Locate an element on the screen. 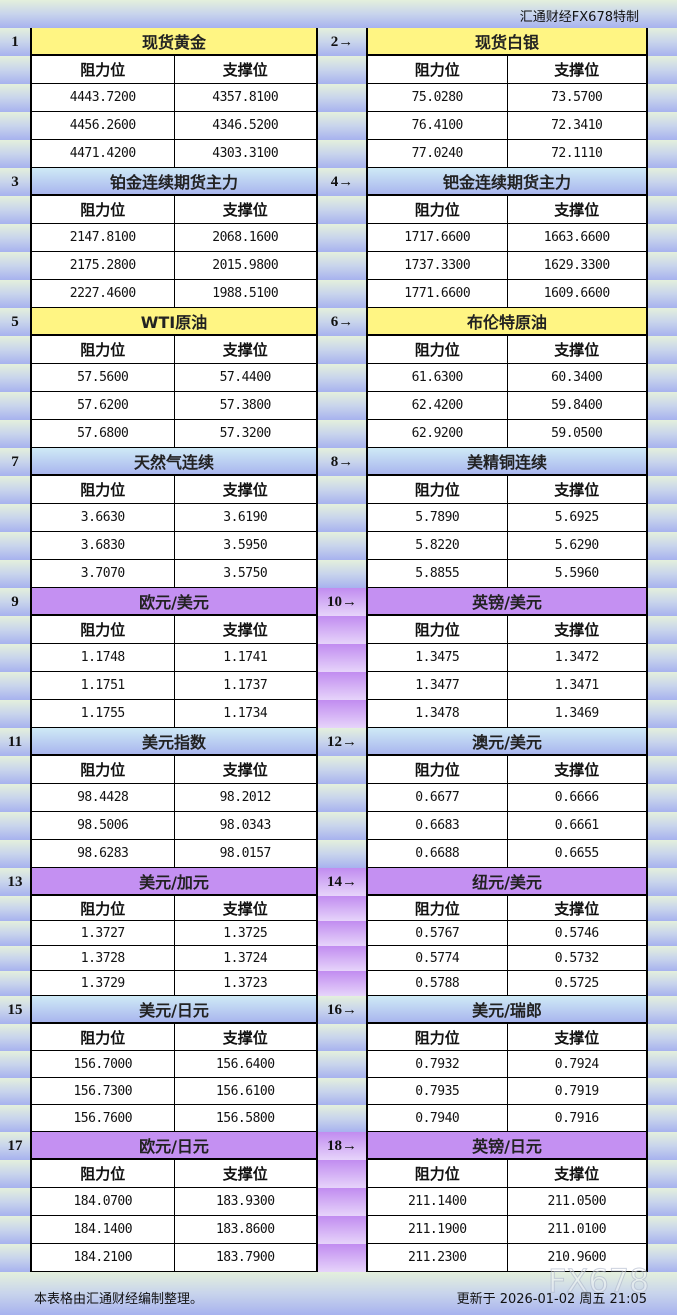  resistance-value: 1.3475 is located at coordinates (437, 657).